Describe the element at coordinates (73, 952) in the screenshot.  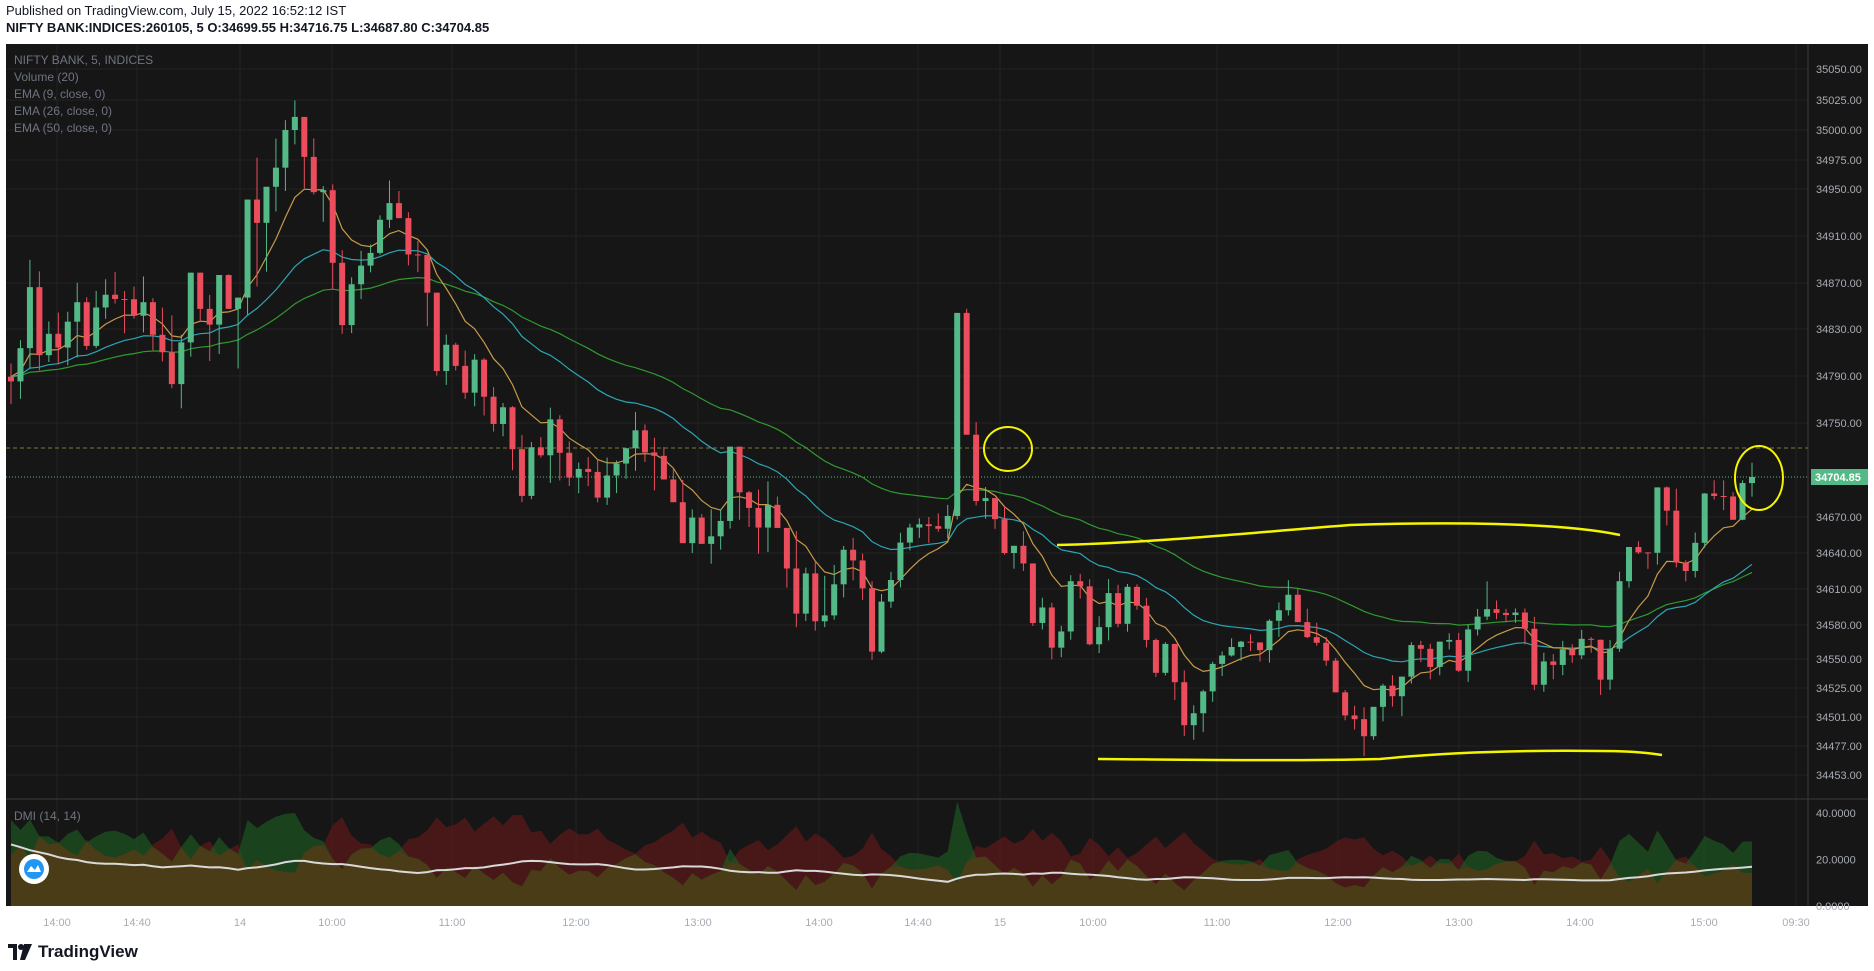
I see `tradingview-brand: TradingView` at that location.